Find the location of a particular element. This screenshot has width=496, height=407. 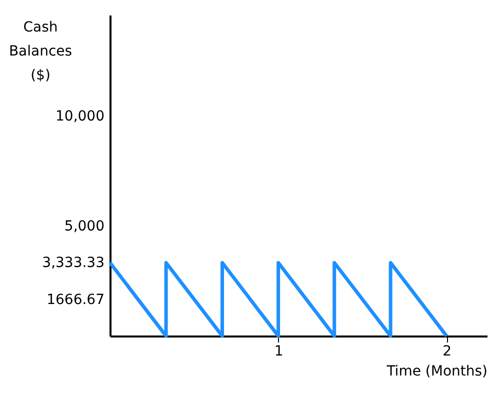

x-tick-label: 2 is located at coordinates (447, 352).